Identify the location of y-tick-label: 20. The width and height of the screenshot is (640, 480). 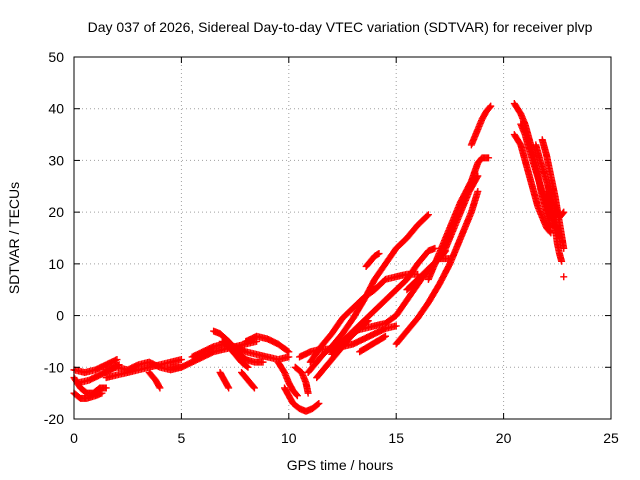
(56, 212).